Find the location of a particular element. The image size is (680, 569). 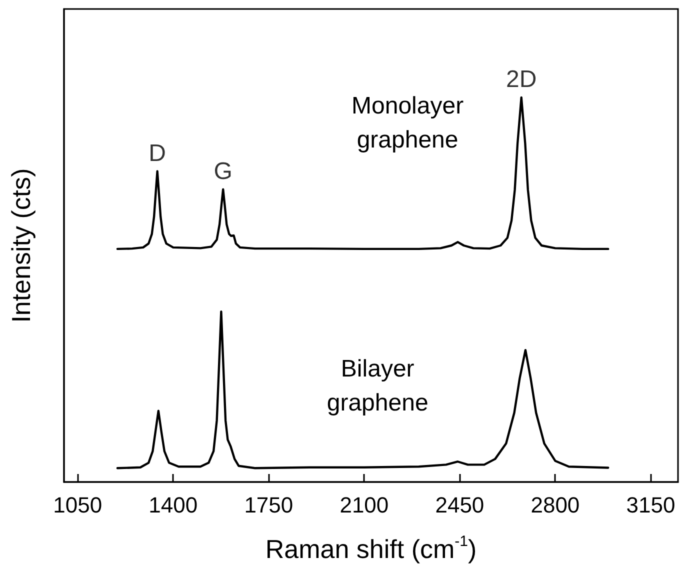

x-tick-label: 2800 is located at coordinates (555, 505).